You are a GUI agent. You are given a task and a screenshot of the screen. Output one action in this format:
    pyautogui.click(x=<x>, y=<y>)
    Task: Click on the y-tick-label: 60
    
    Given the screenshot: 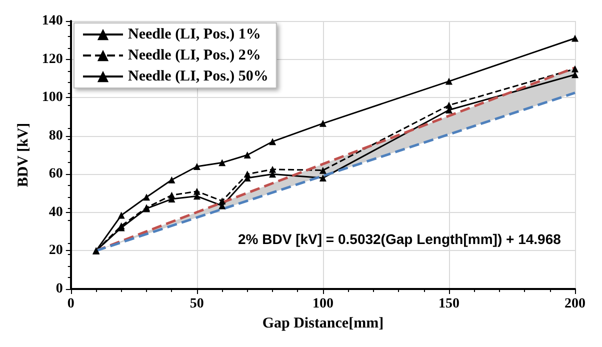 What is the action you would take?
    pyautogui.click(x=55, y=174)
    